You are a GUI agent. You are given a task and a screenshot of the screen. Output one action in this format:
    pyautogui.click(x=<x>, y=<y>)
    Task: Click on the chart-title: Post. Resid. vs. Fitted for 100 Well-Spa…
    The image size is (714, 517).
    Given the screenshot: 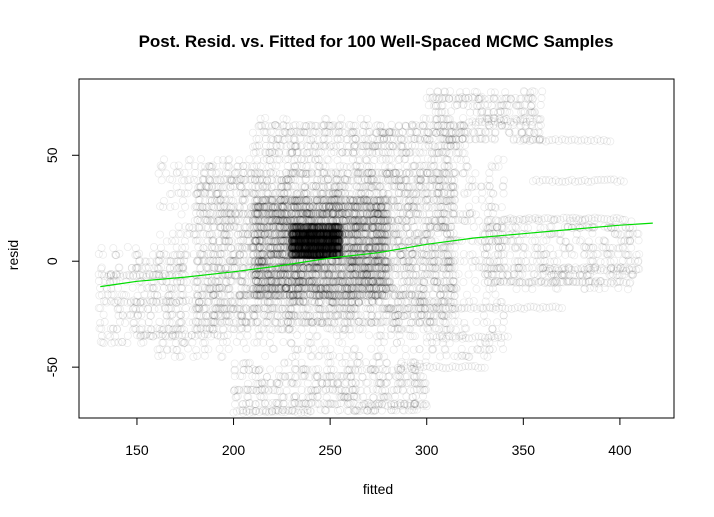 What is the action you would take?
    pyautogui.click(x=376, y=41)
    